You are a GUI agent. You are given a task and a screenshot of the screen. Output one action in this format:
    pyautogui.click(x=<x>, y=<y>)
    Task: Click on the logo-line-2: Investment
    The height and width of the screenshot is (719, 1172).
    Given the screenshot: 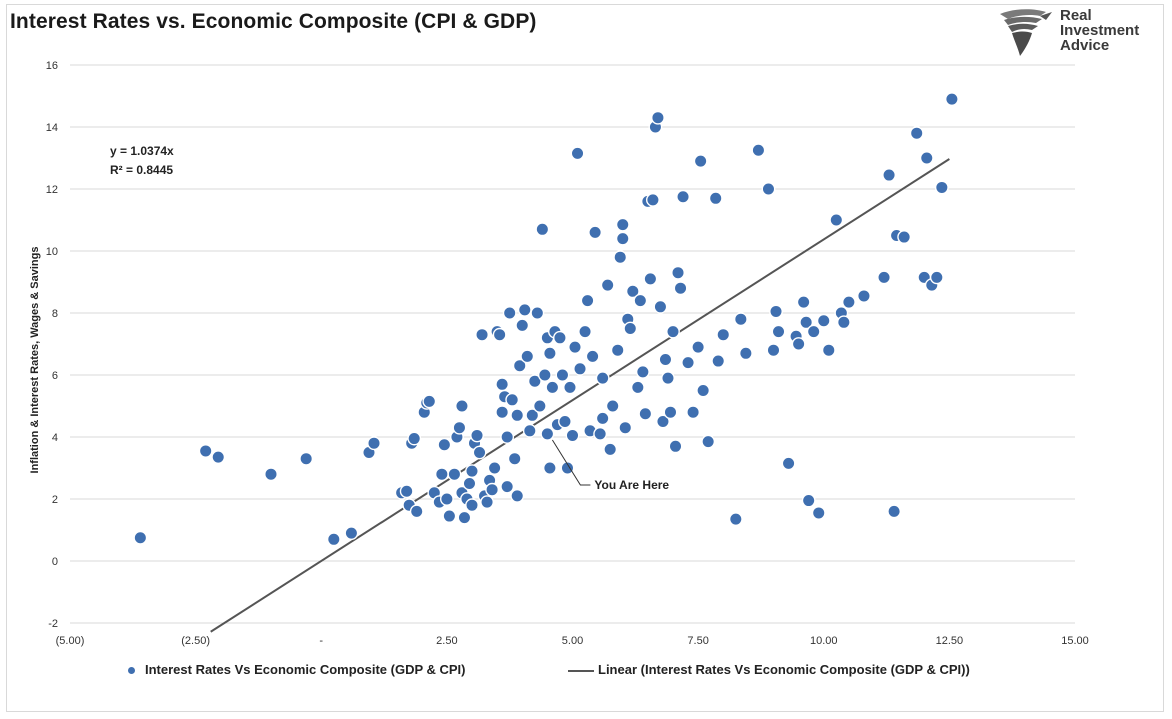 What is the action you would take?
    pyautogui.click(x=1100, y=30)
    